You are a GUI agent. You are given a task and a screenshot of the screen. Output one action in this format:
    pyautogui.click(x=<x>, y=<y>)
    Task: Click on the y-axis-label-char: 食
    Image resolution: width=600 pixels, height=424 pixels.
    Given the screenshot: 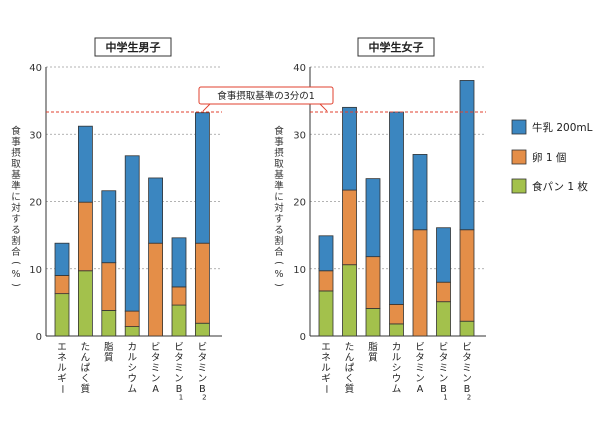 What is the action you would take?
    pyautogui.click(x=279, y=131)
    